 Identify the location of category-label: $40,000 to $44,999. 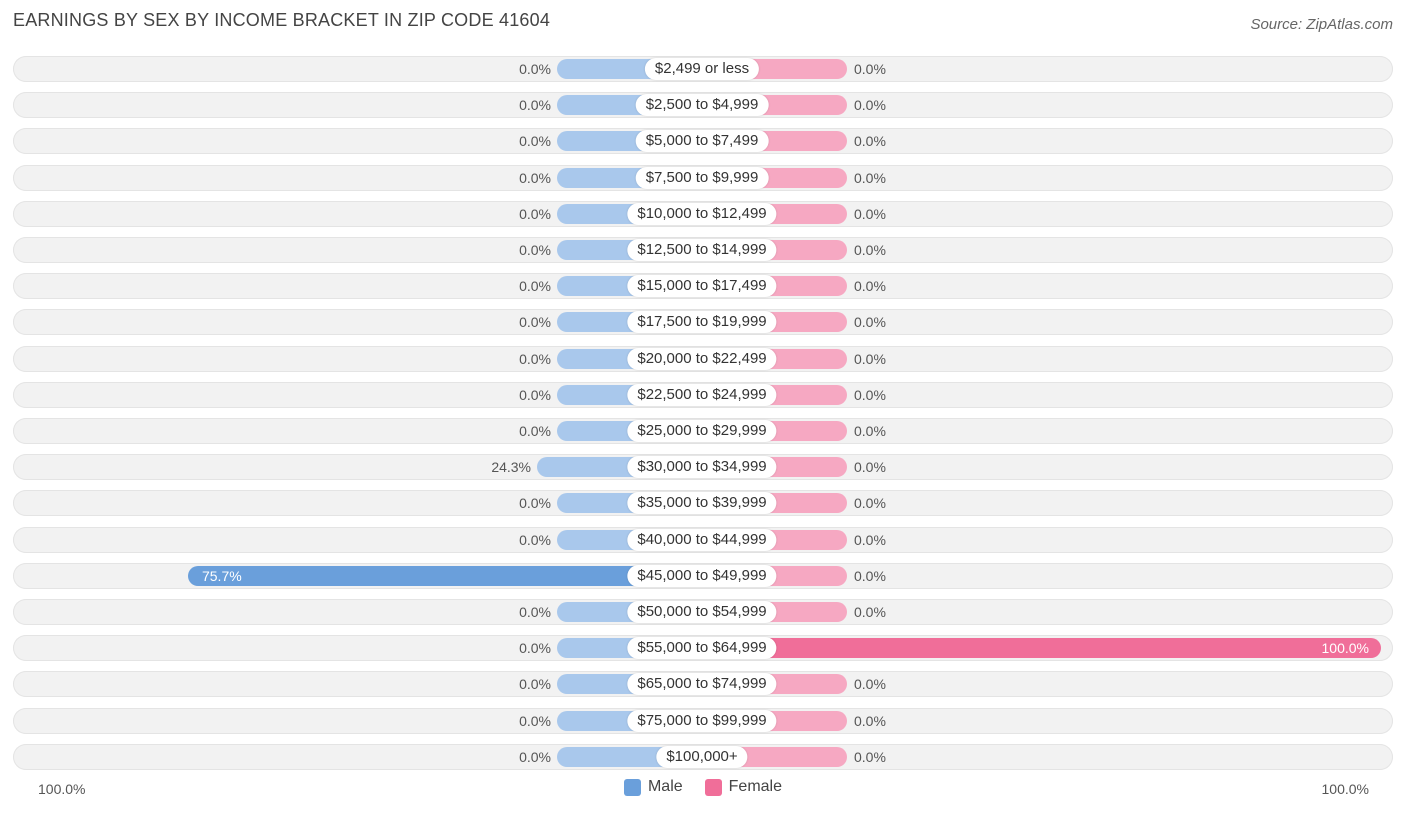
(702, 540).